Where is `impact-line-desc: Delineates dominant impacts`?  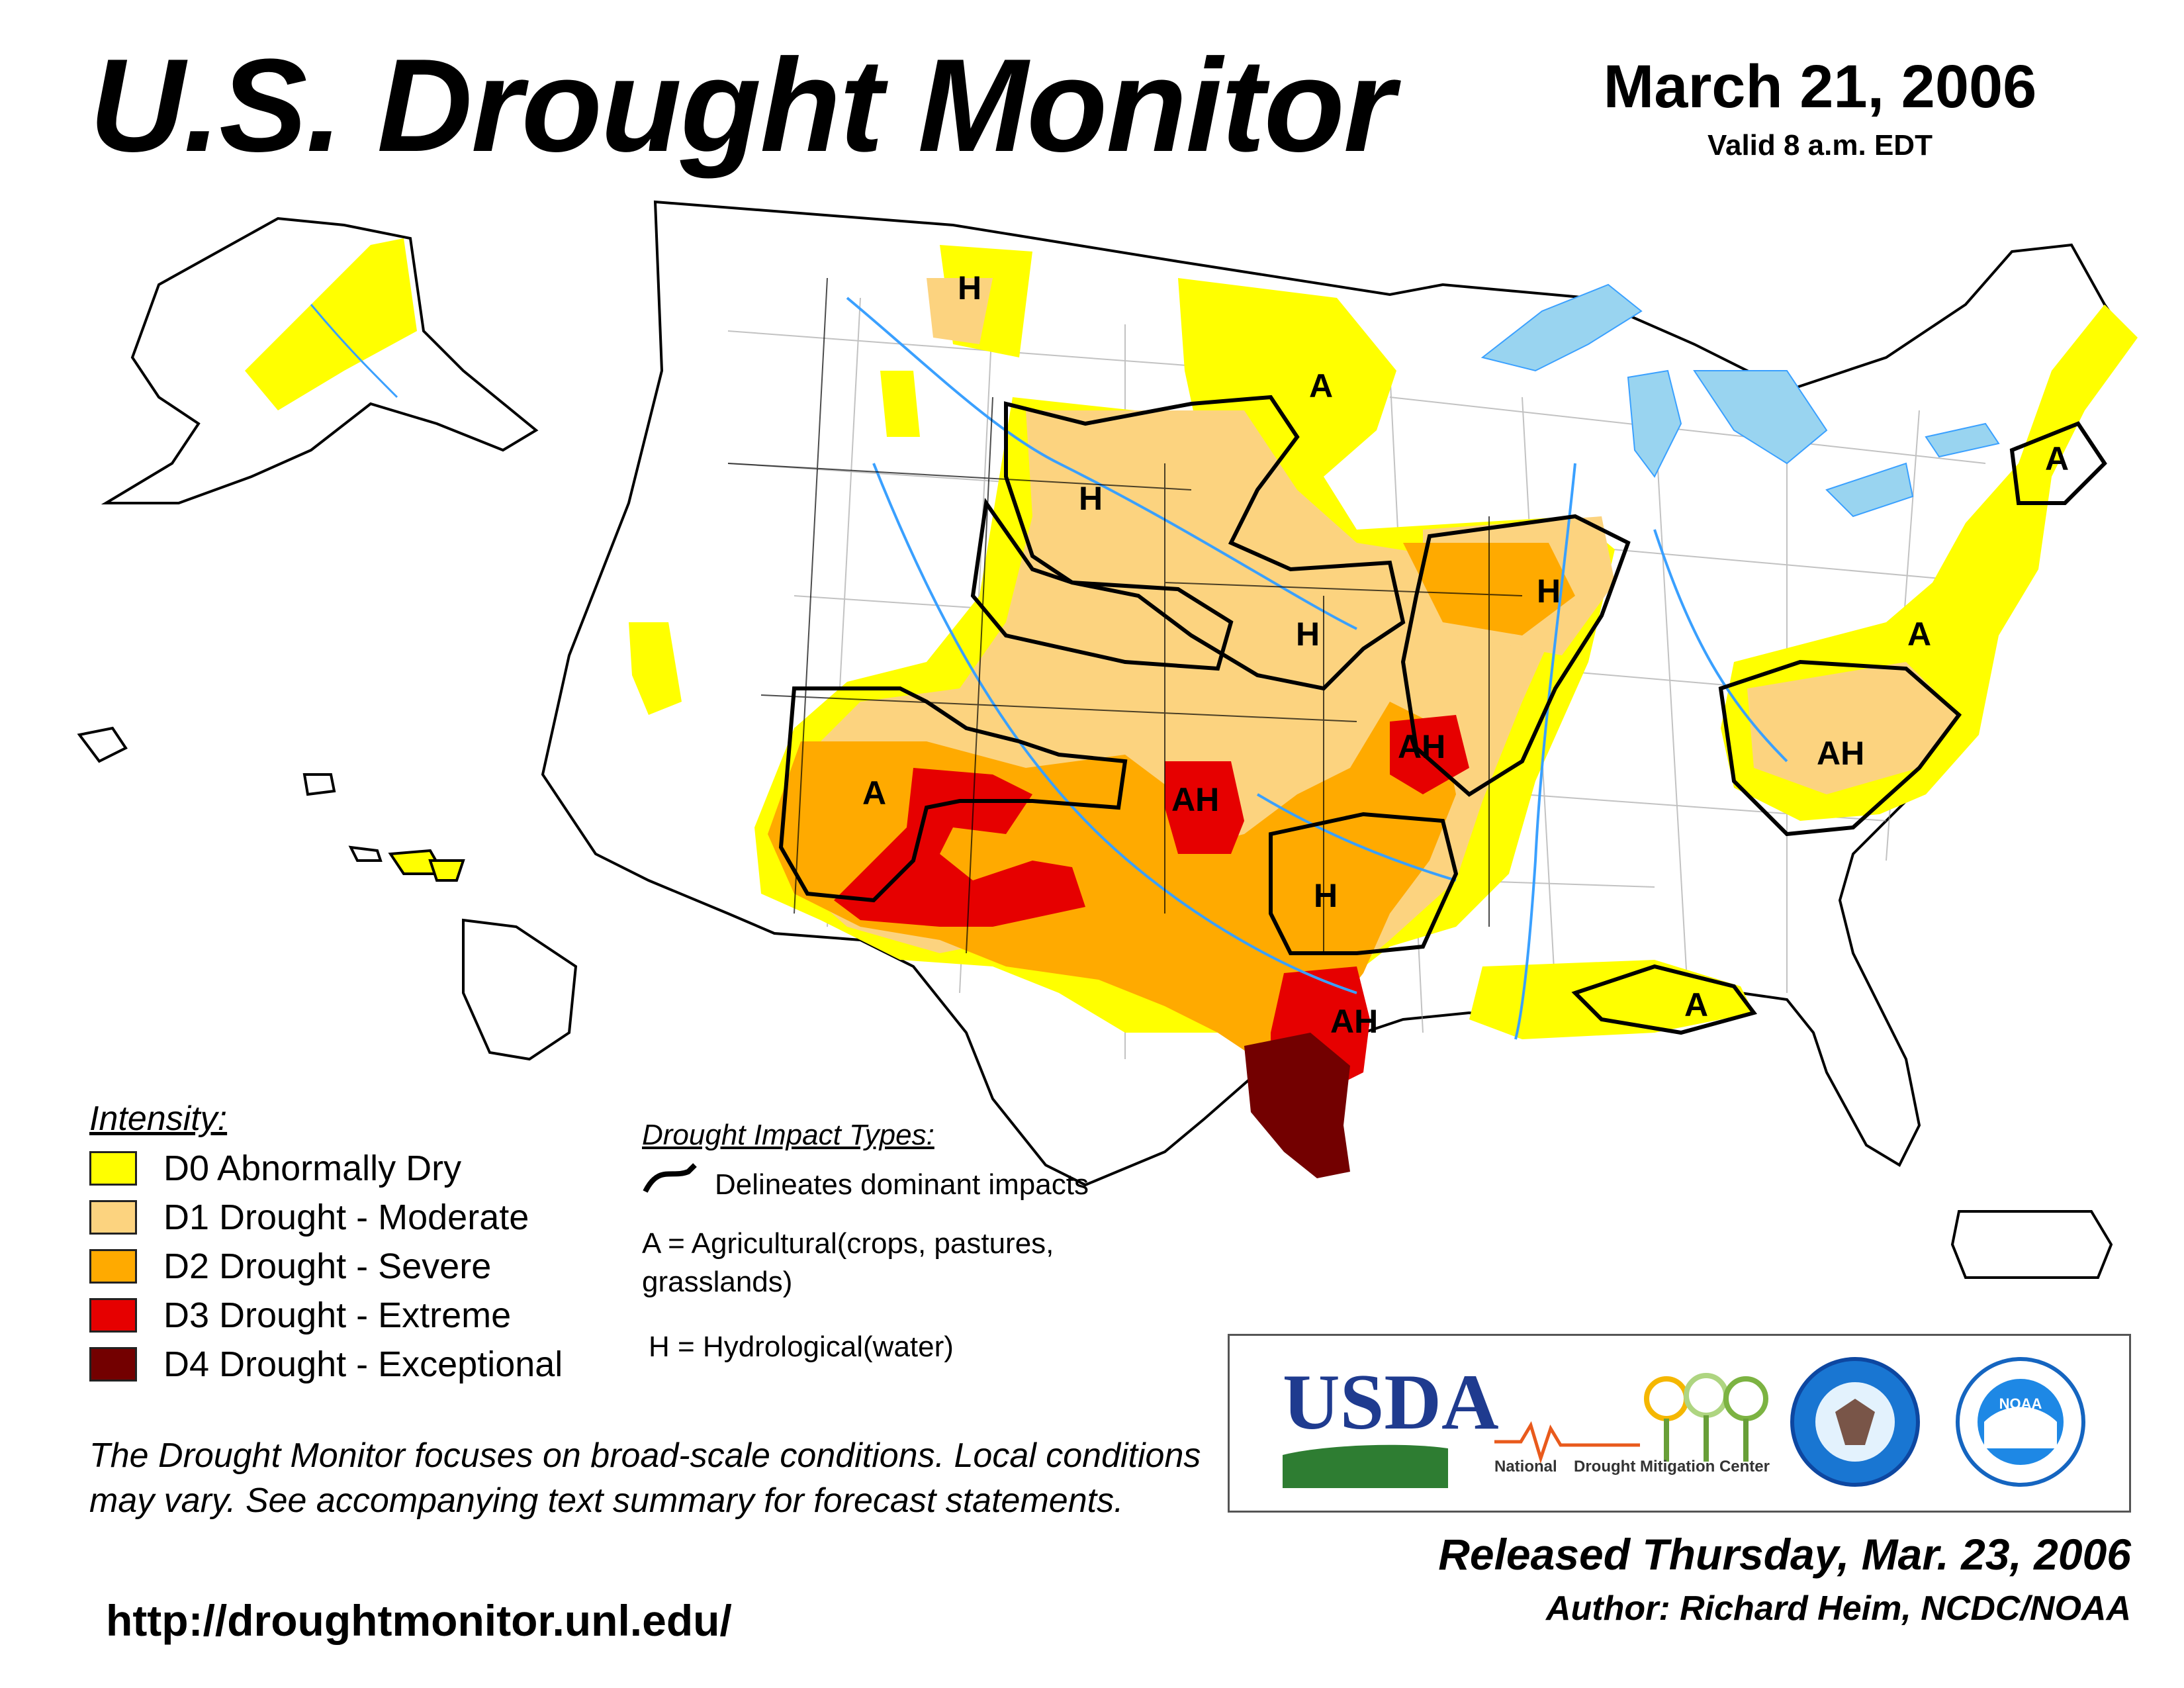
impact-line-desc: Delineates dominant impacts is located at coordinates (902, 1184).